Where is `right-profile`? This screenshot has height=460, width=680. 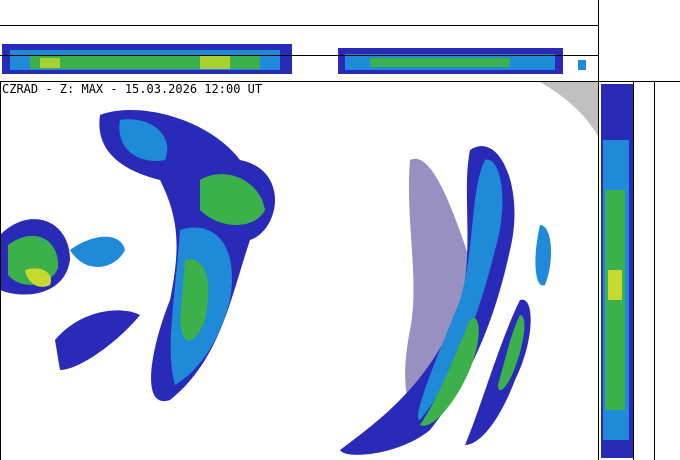 right-profile is located at coordinates (617, 271).